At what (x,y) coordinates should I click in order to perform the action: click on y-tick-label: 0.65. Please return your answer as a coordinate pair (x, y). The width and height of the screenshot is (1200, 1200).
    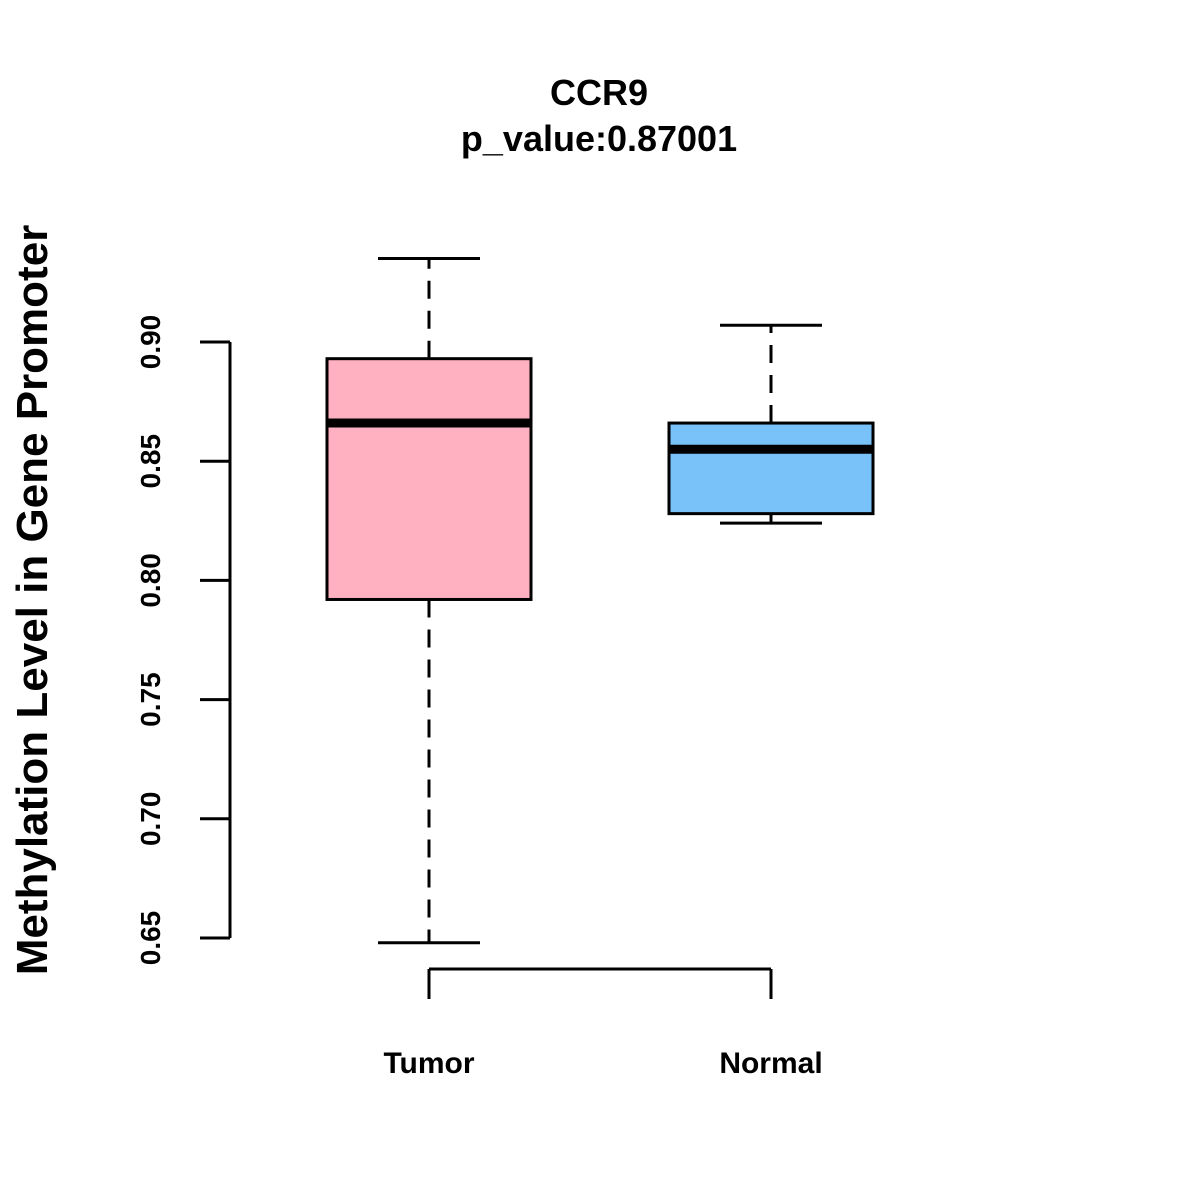
    Looking at the image, I should click on (150, 938).